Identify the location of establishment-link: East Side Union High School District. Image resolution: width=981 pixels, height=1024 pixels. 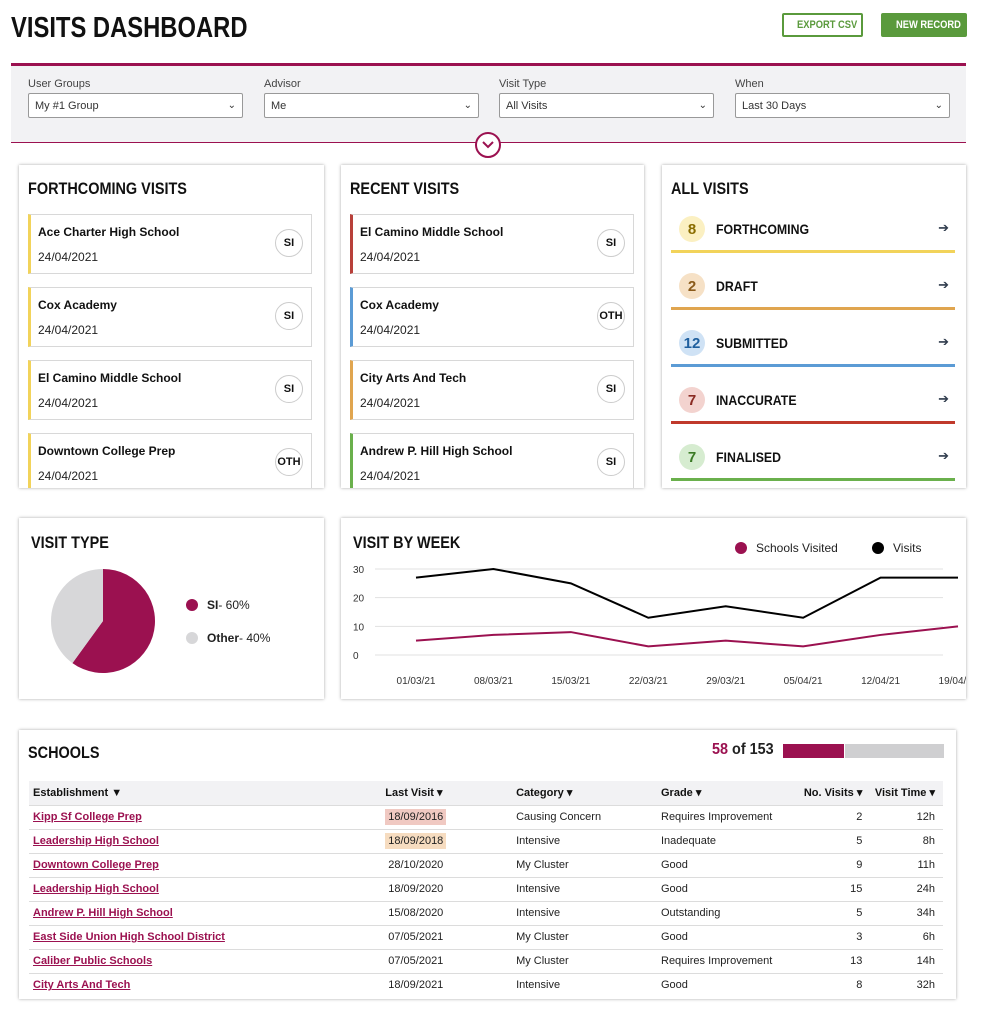
(205, 936).